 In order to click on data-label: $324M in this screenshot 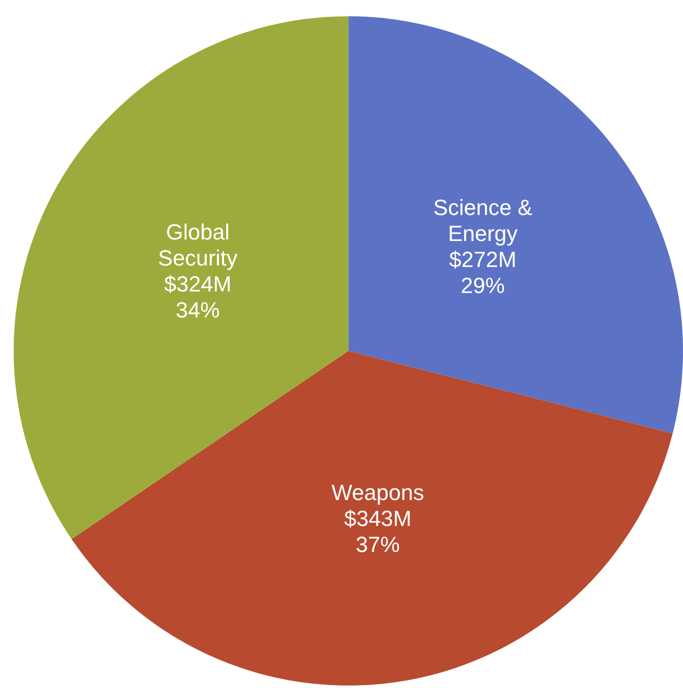, I will do `click(198, 284)`.